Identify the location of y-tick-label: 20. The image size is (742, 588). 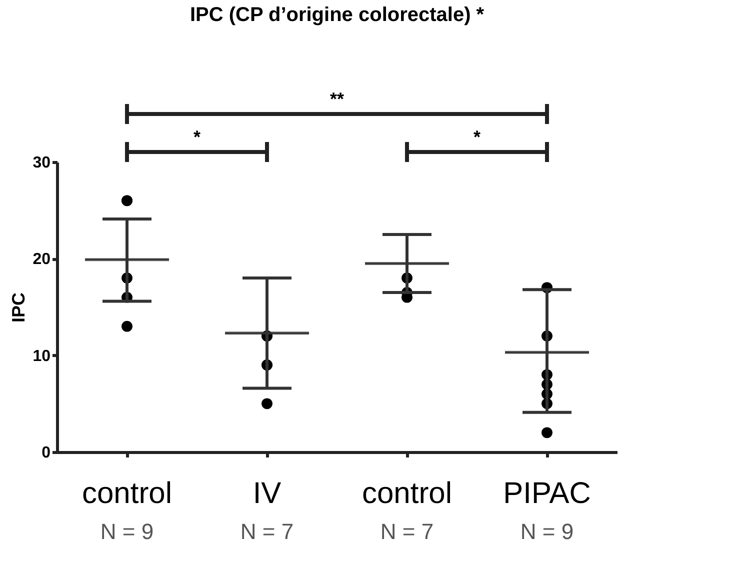
(41, 259).